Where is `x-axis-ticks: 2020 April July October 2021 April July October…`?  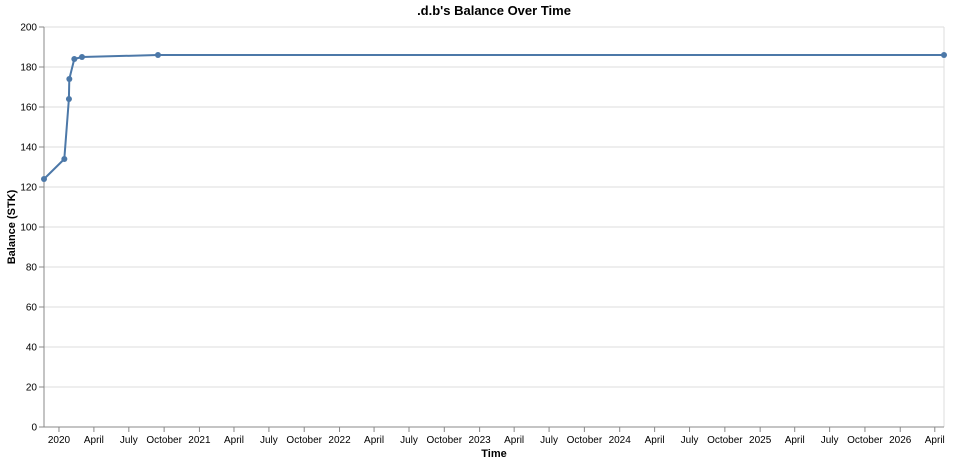 x-axis-ticks: 2020 April July October 2021 April July October… is located at coordinates (496, 436).